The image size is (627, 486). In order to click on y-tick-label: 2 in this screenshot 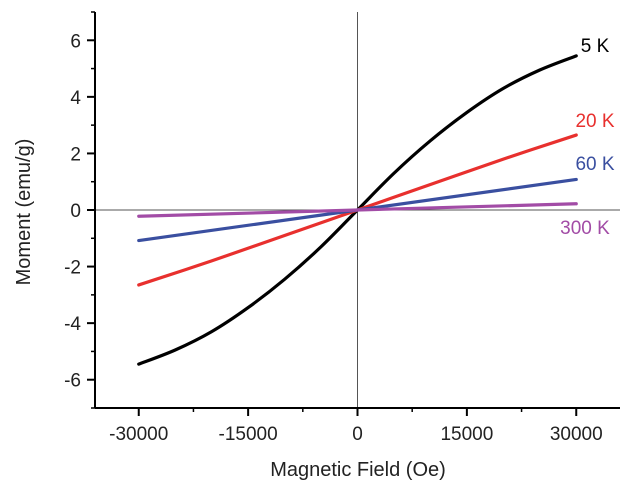, I will do `click(75, 154)`.